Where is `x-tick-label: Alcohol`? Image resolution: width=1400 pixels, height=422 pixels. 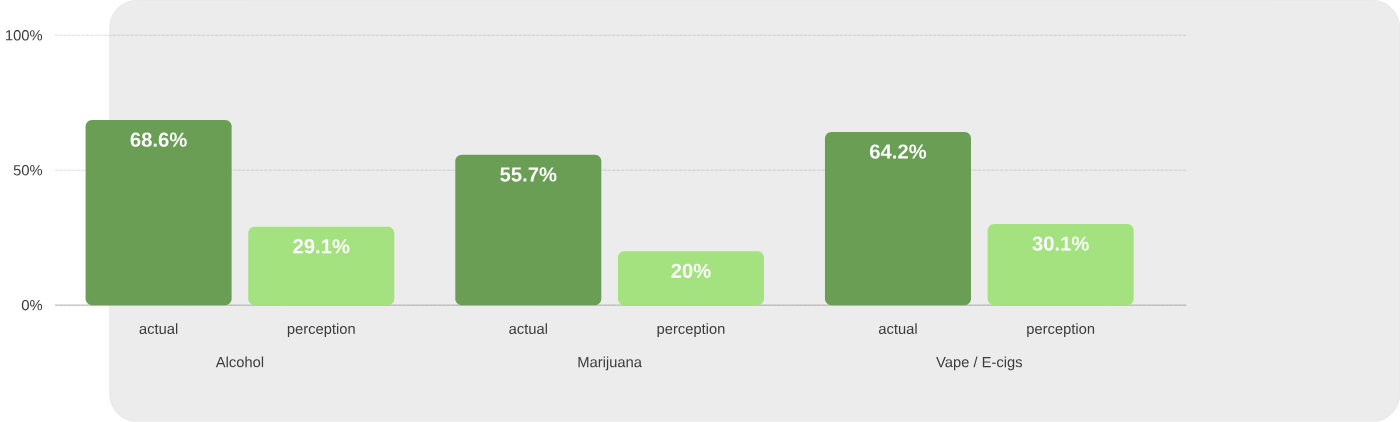
x-tick-label: Alcohol is located at coordinates (239, 362).